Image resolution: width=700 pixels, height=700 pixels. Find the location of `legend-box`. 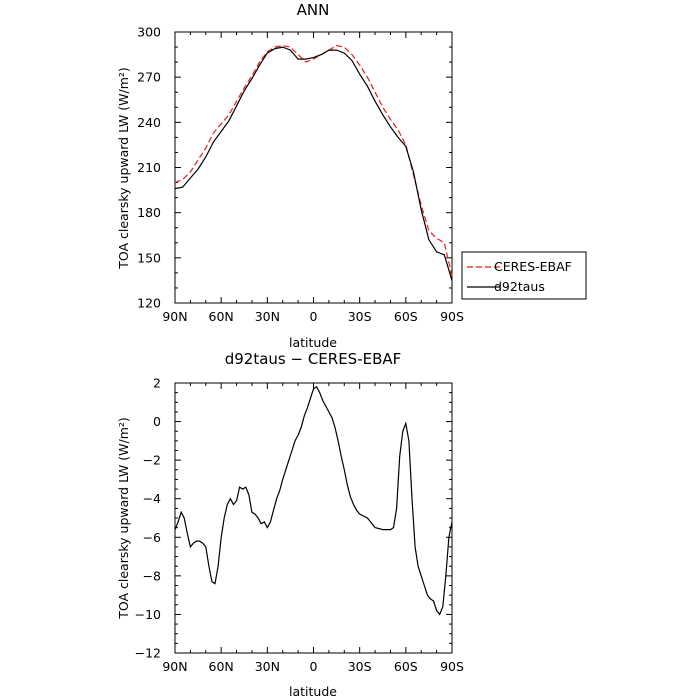

legend-box is located at coordinates (524, 275).